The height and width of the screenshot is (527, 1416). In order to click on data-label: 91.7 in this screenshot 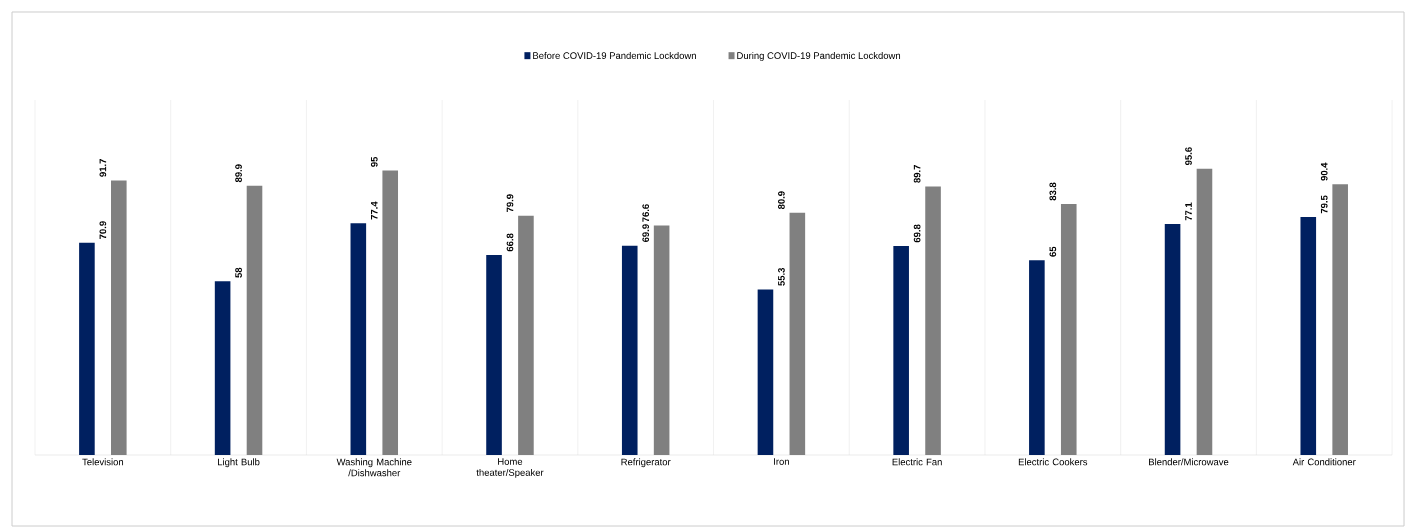, I will do `click(103, 168)`.